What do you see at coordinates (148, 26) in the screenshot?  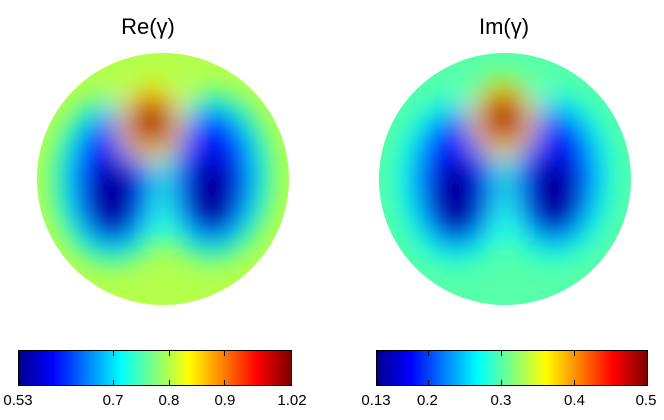 I see `plot-title-re: Re(γ)` at bounding box center [148, 26].